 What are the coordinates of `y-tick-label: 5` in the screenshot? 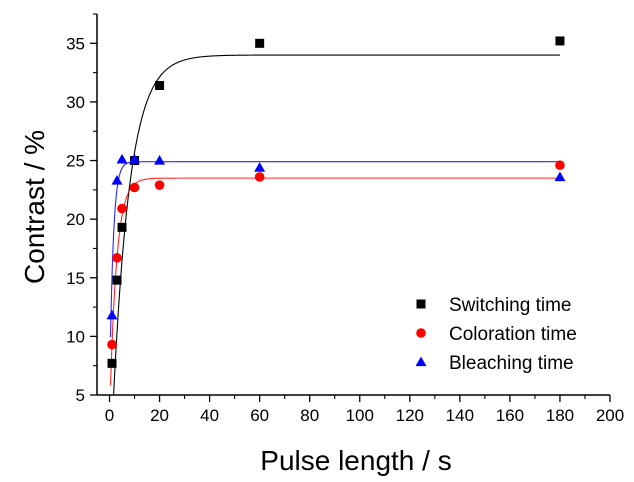 It's located at (80, 395).